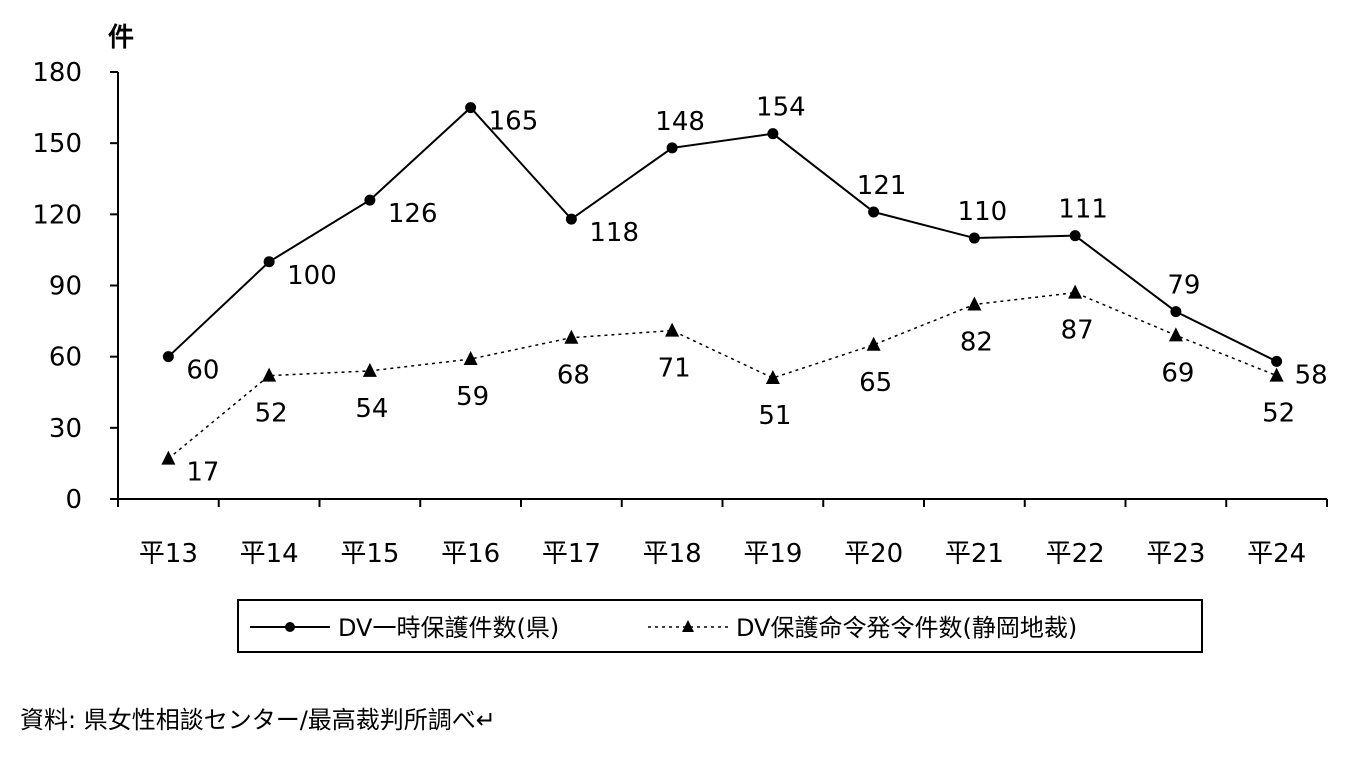 The height and width of the screenshot is (766, 1367). Describe the element at coordinates (1175, 554) in the screenshot. I see `x-tick-label: 平23` at that location.